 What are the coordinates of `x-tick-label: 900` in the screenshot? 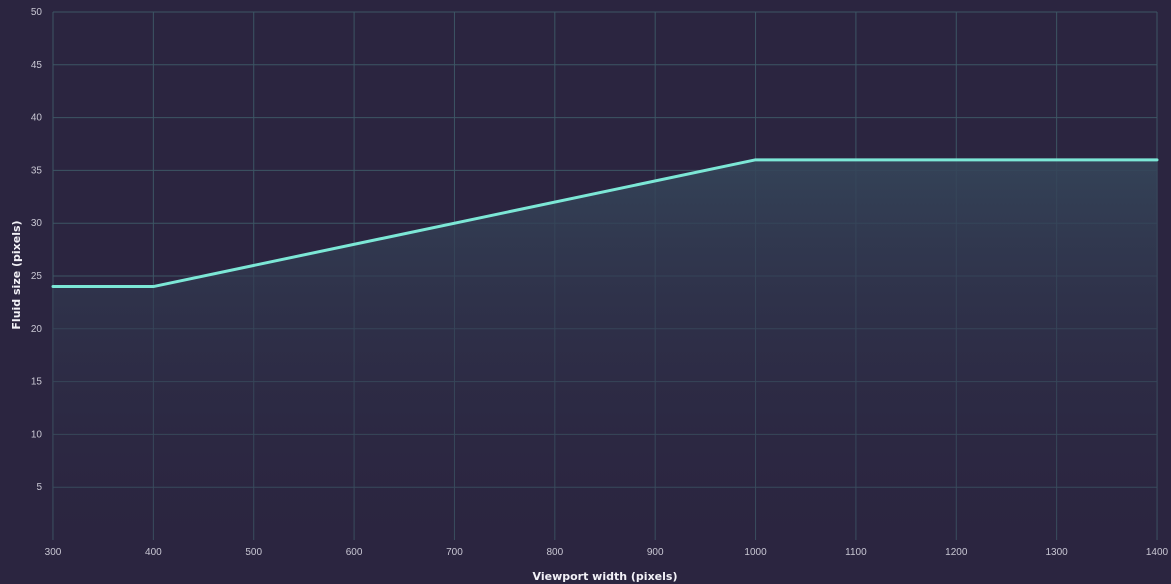 It's located at (655, 552).